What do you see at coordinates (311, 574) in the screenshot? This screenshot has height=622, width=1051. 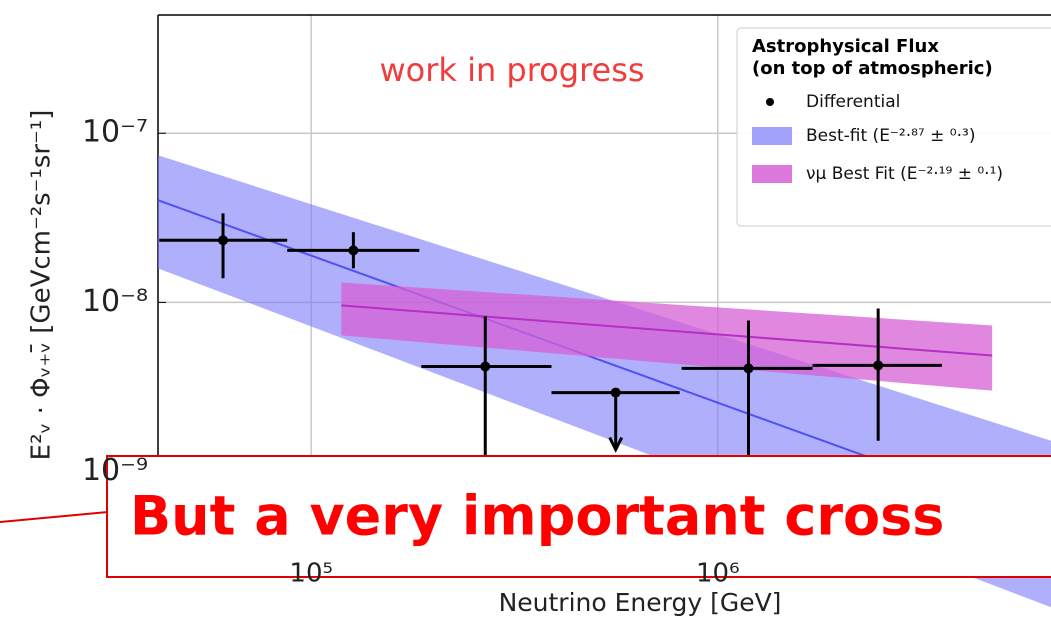 I see `x-tick-label: 10⁵` at bounding box center [311, 574].